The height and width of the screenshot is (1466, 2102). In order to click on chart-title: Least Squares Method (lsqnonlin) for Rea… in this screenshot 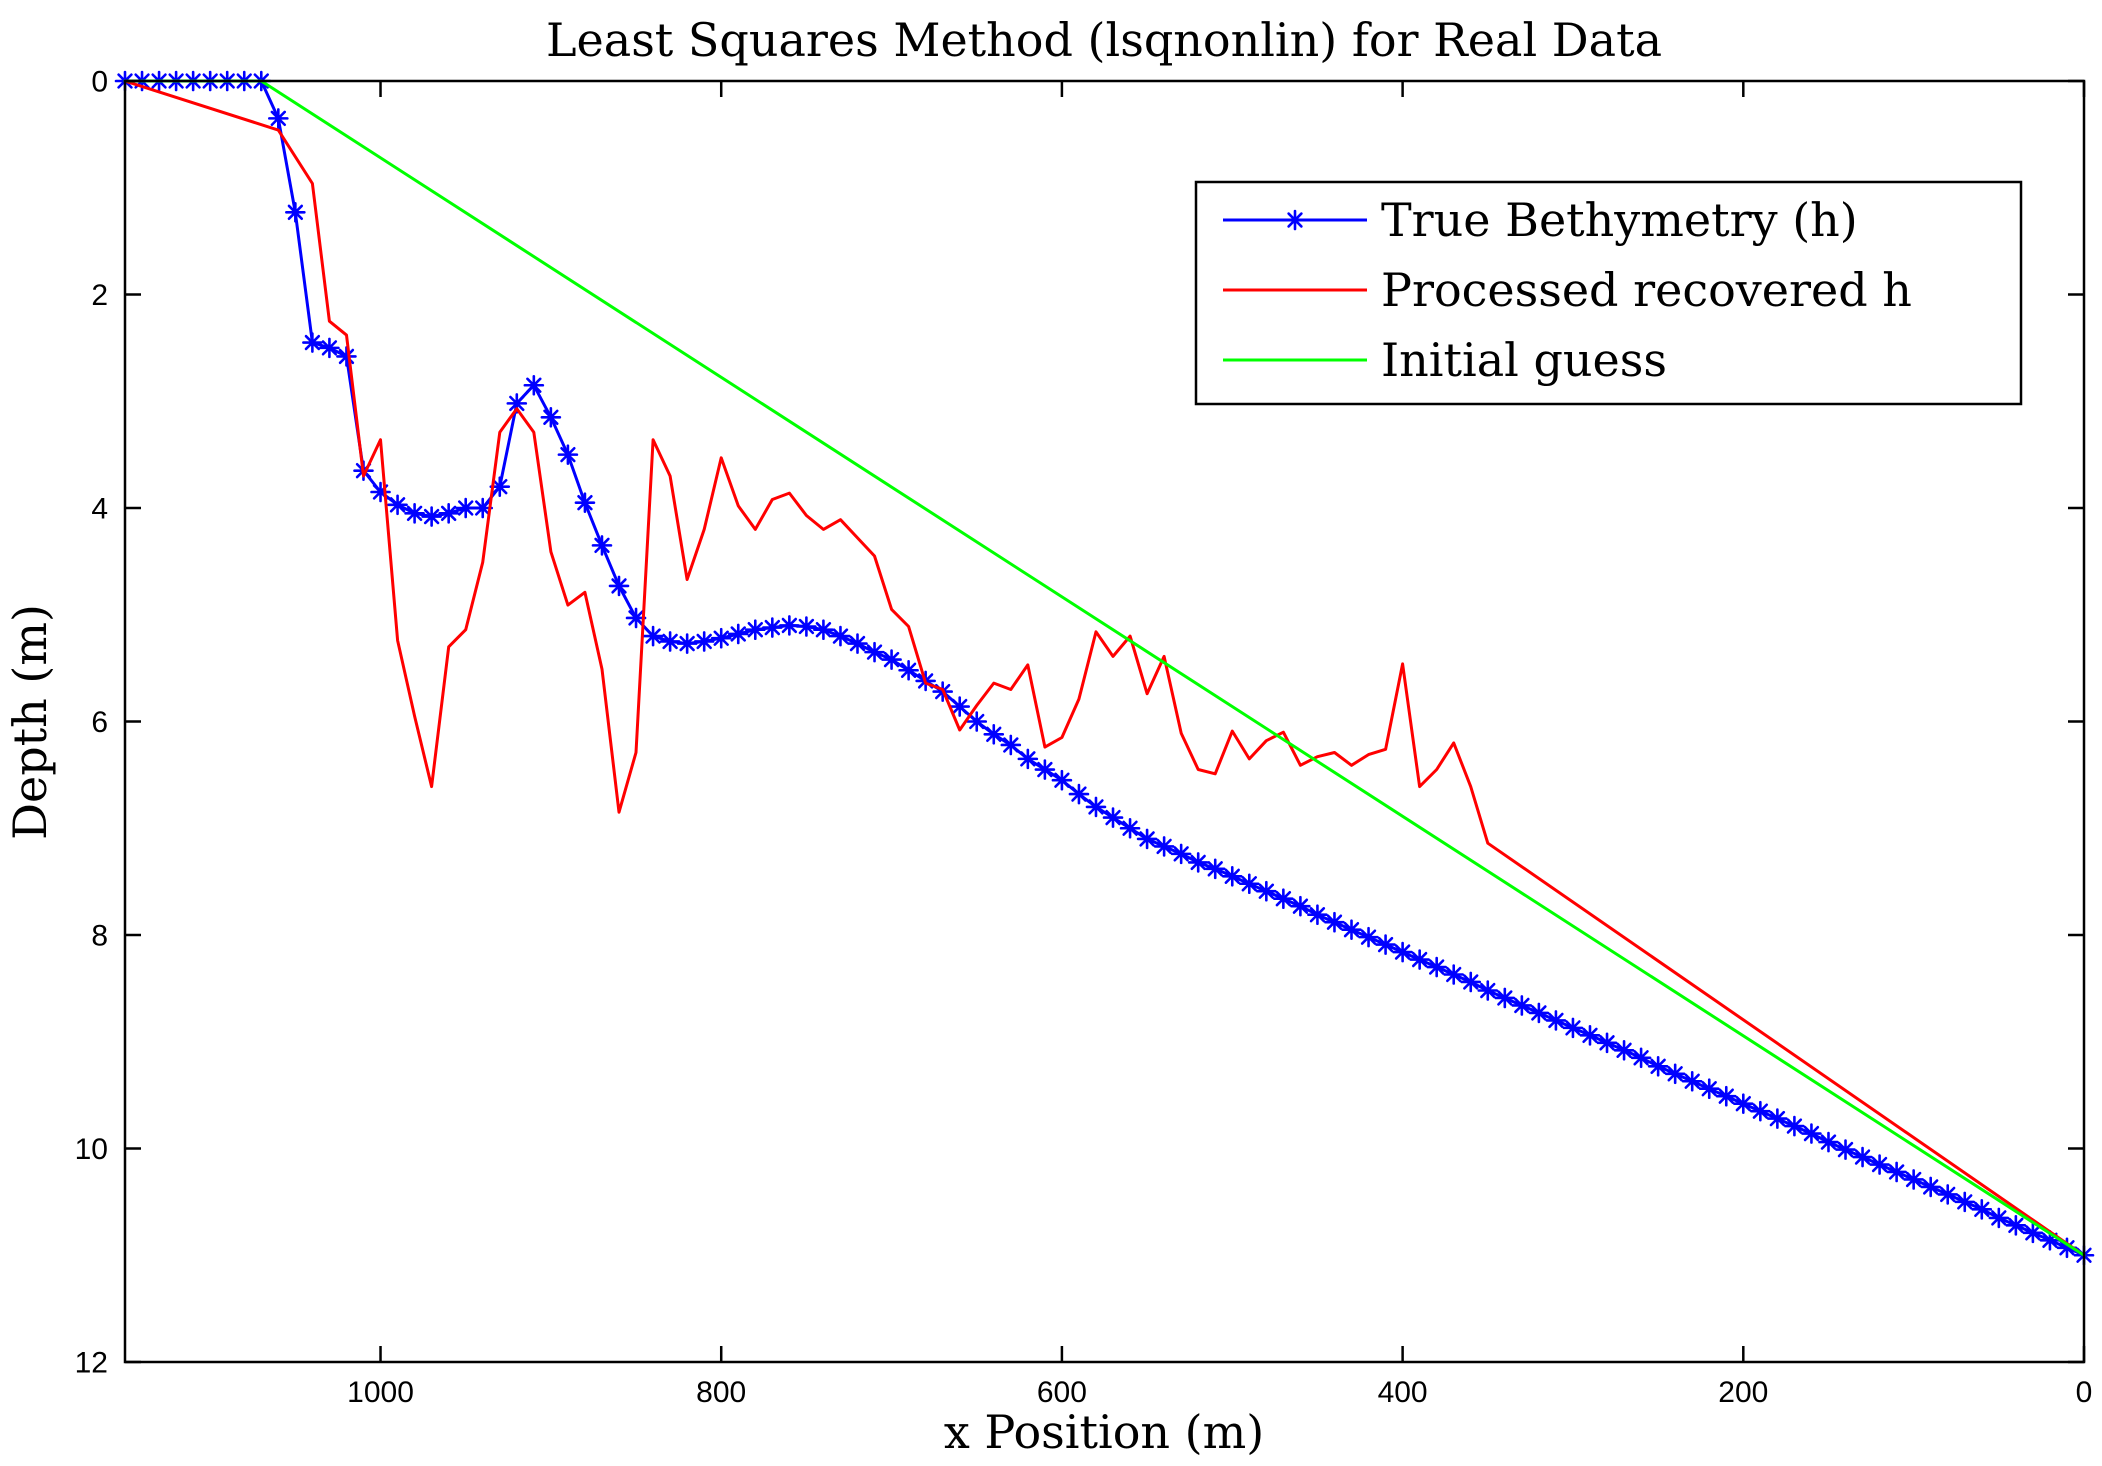, I will do `click(1104, 40)`.